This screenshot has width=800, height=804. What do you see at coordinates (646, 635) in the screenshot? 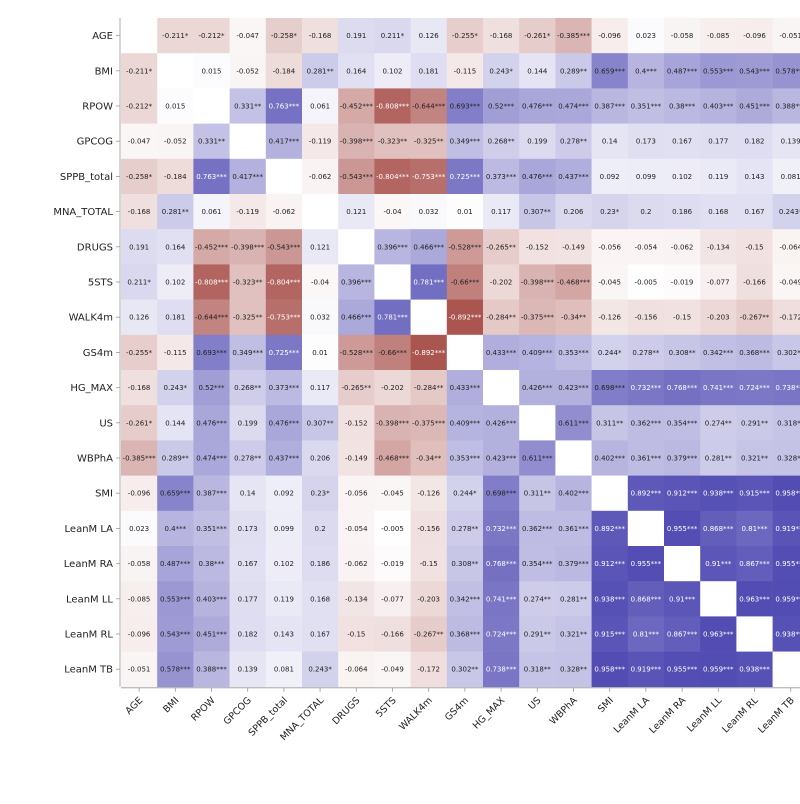
I see `cell-value-label: 0.81***` at bounding box center [646, 635].